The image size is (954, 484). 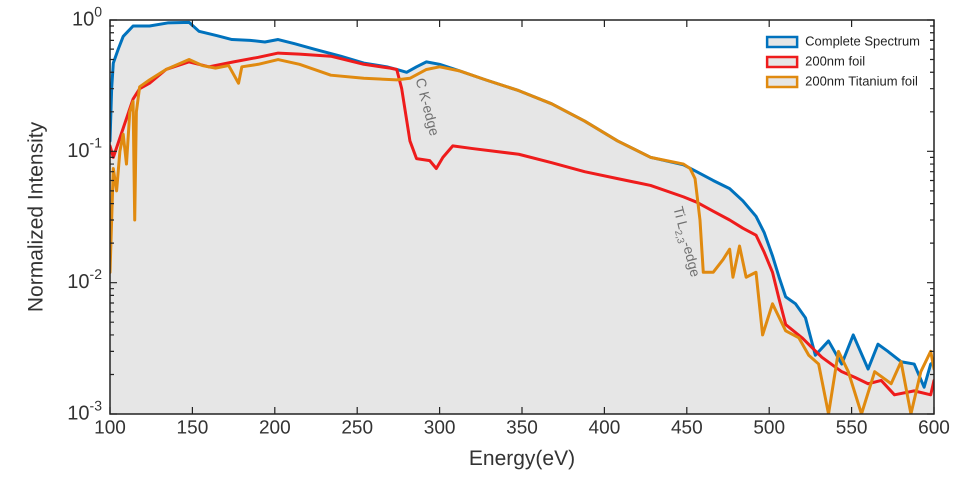 I want to click on x-tick-label: 300, so click(x=440, y=428).